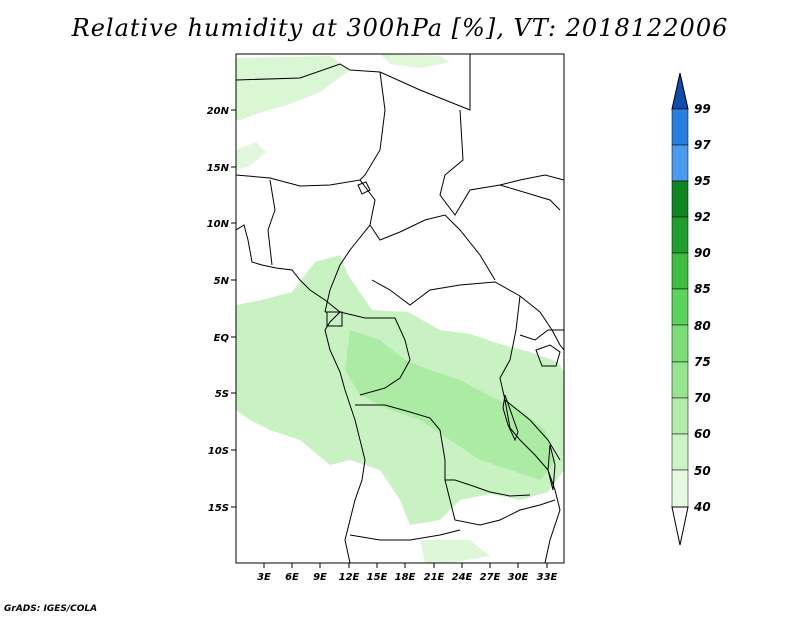 This screenshot has height=618, width=800. Describe the element at coordinates (510, 418) in the screenshot. I see `lake-tanganyika` at that location.